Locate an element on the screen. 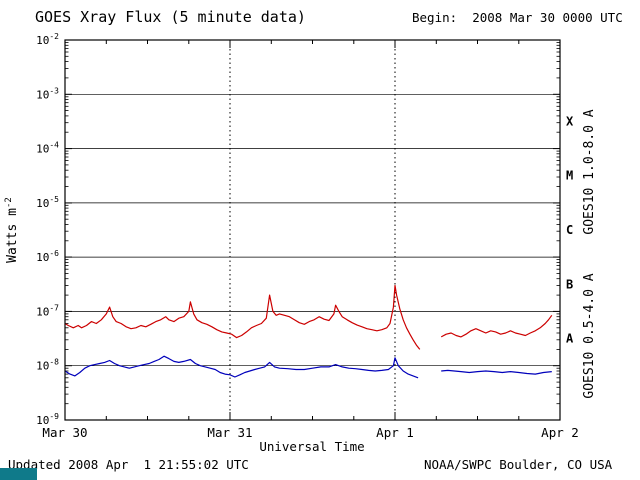 The width and height of the screenshot is (640, 480). x-tick-label: Apr 2 is located at coordinates (560, 432).